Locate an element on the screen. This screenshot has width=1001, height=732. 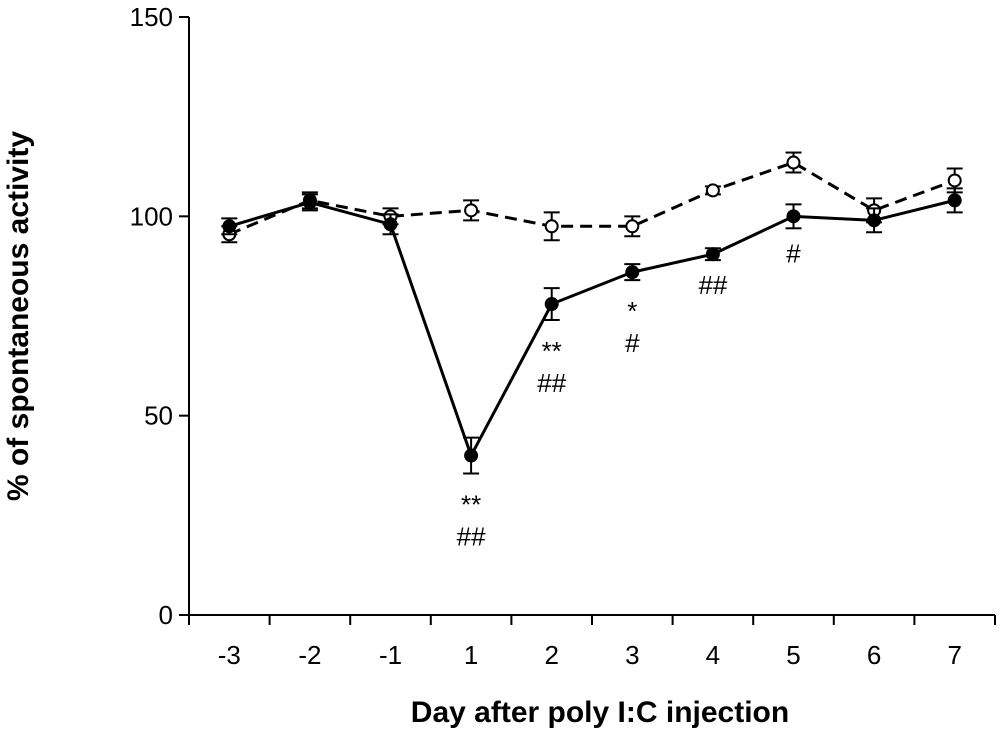
y-tick-label-100: 100 is located at coordinates (151, 216).